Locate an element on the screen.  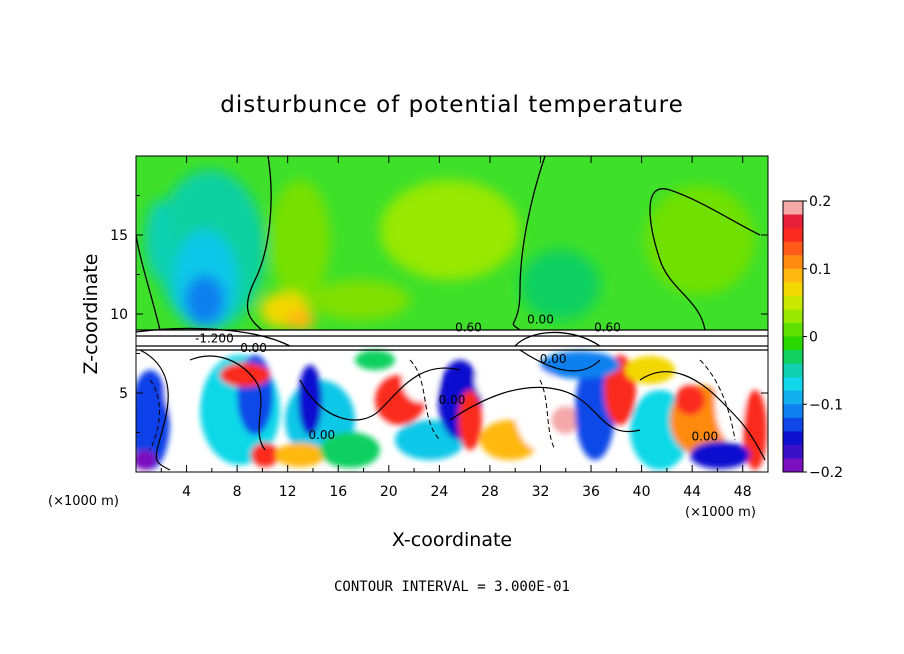
colorbar-tick-label-1: 0.1 is located at coordinates (820, 270).